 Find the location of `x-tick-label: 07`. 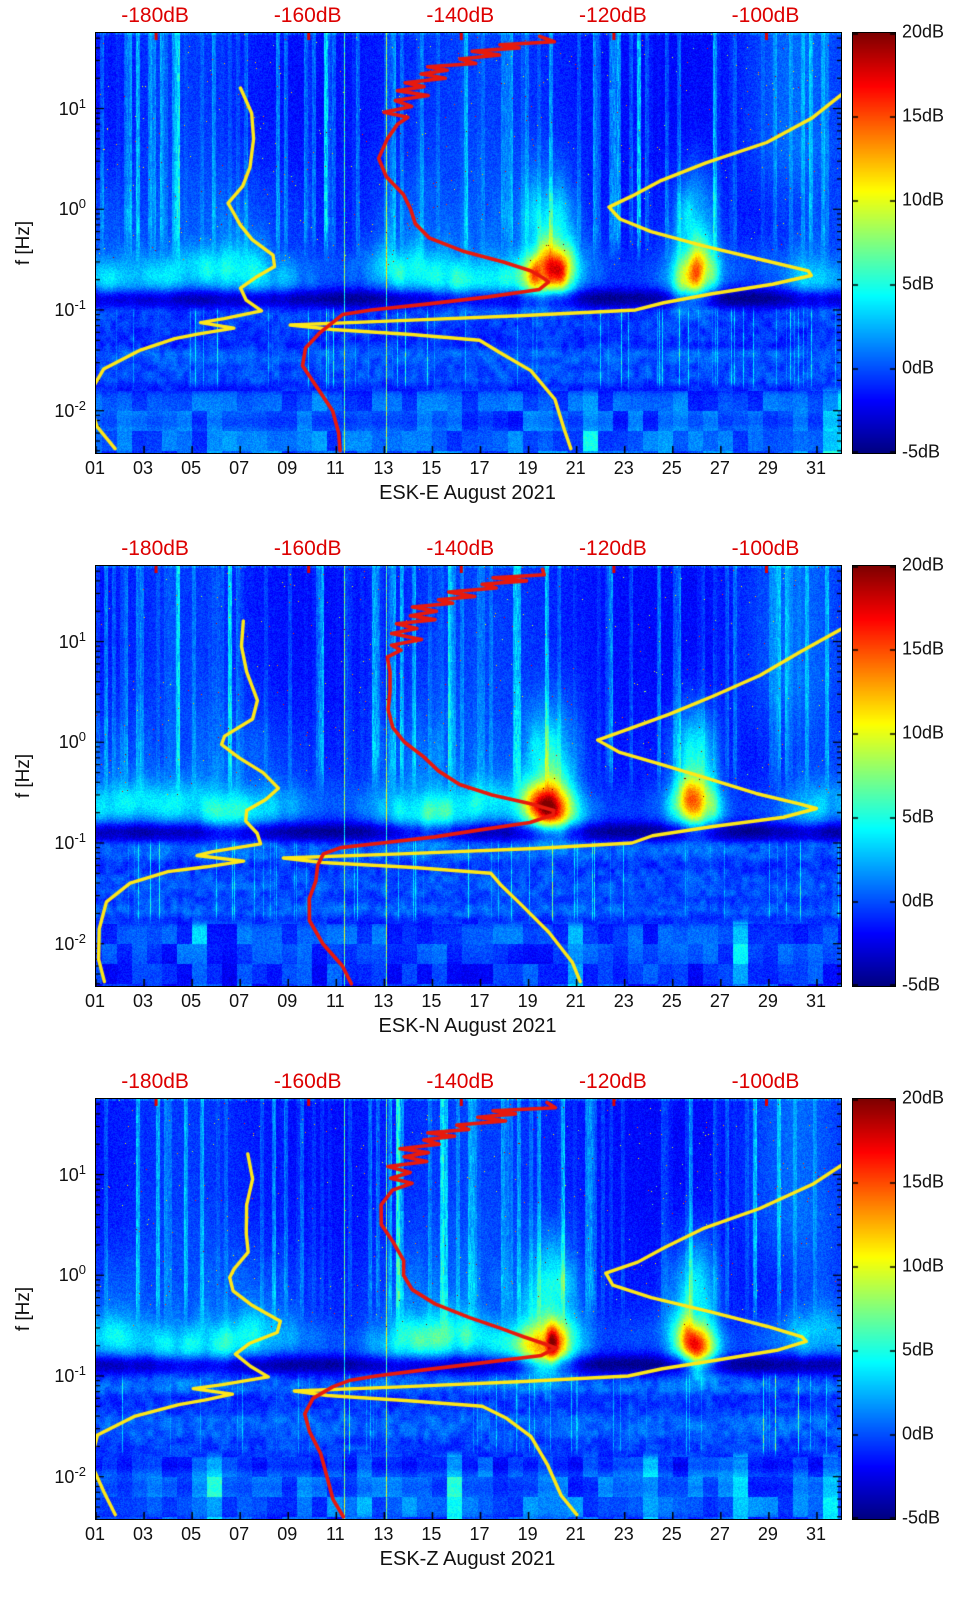

x-tick-label: 07 is located at coordinates (239, 468).